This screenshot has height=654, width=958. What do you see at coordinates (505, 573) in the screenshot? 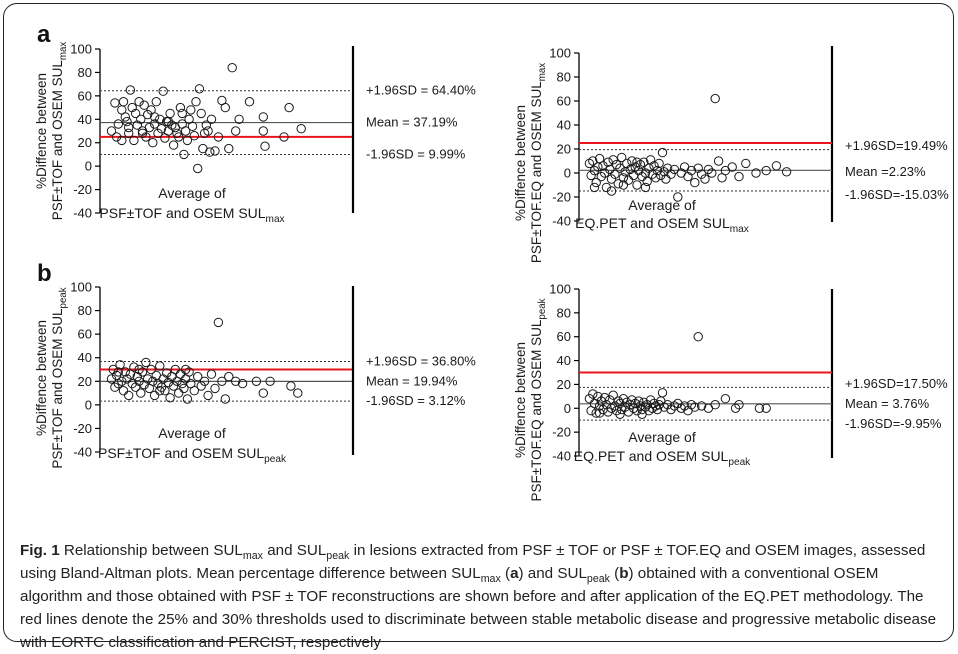
I see `caption-text-4: (` at bounding box center [505, 573].